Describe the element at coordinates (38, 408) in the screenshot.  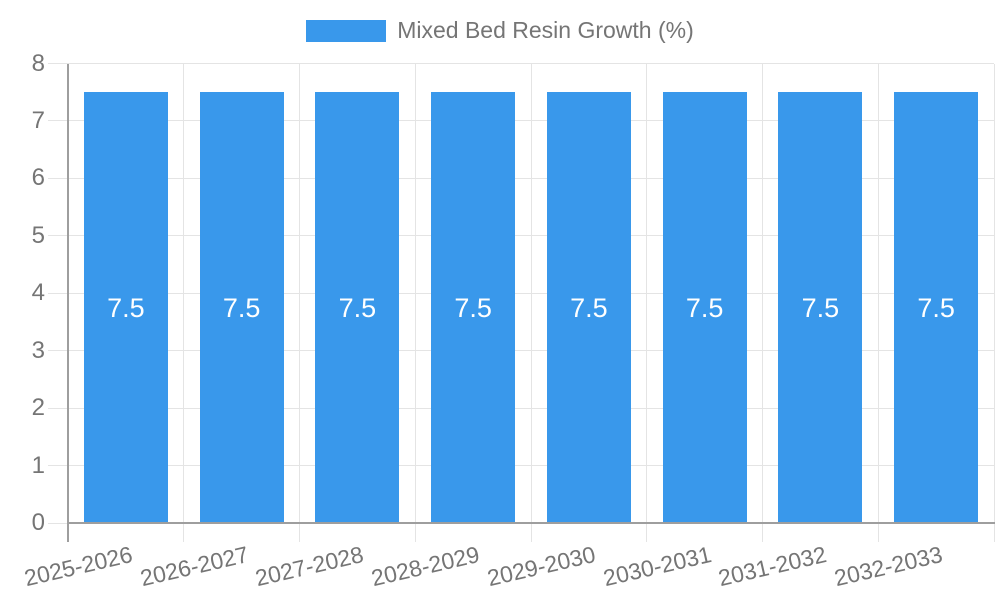
I see `y-axis-tick-label: 2` at that location.